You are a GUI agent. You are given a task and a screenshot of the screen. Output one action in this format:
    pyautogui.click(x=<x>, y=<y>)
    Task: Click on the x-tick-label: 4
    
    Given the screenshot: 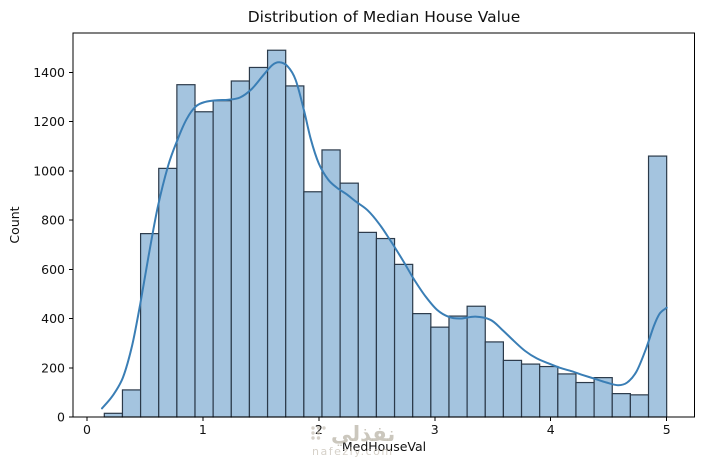 What is the action you would take?
    pyautogui.click(x=551, y=429)
    